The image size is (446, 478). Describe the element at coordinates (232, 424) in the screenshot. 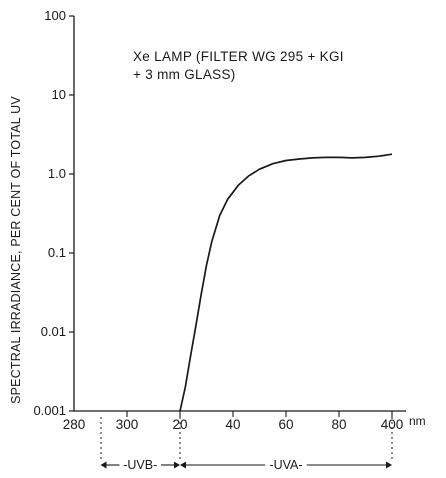

I see `x-tick-label: 40` at that location.